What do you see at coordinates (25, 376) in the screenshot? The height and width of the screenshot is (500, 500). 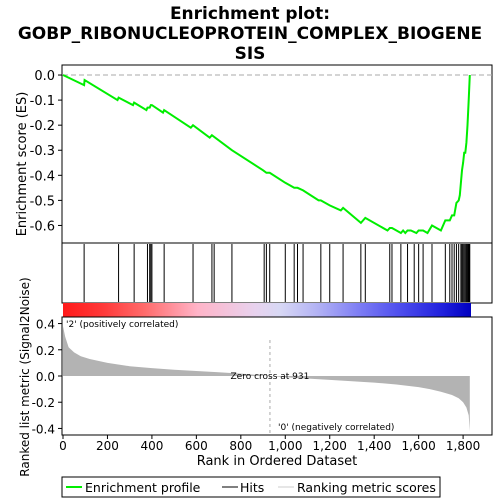 I see `metric-y-axis-label: Ranked list metric (Signal2Noise)` at bounding box center [25, 376].